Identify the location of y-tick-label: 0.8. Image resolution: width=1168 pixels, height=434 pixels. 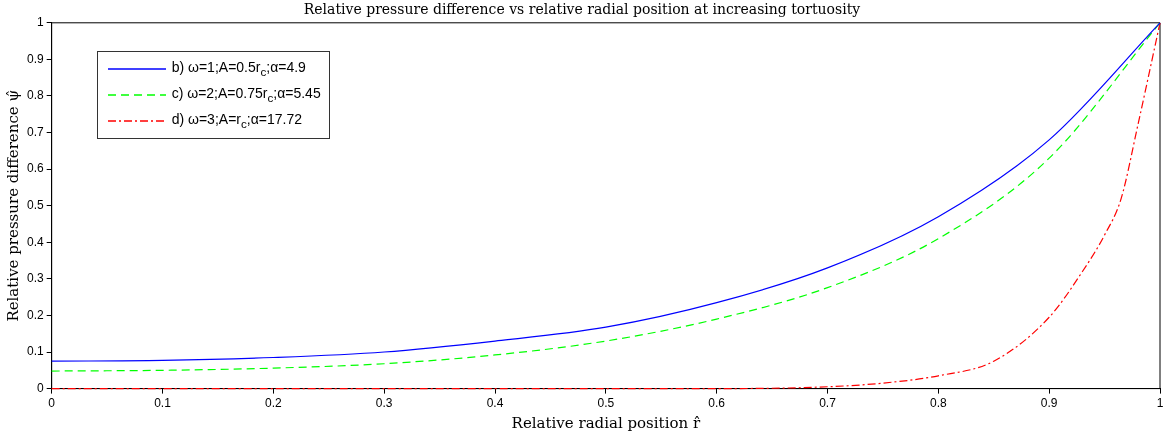
(35, 95).